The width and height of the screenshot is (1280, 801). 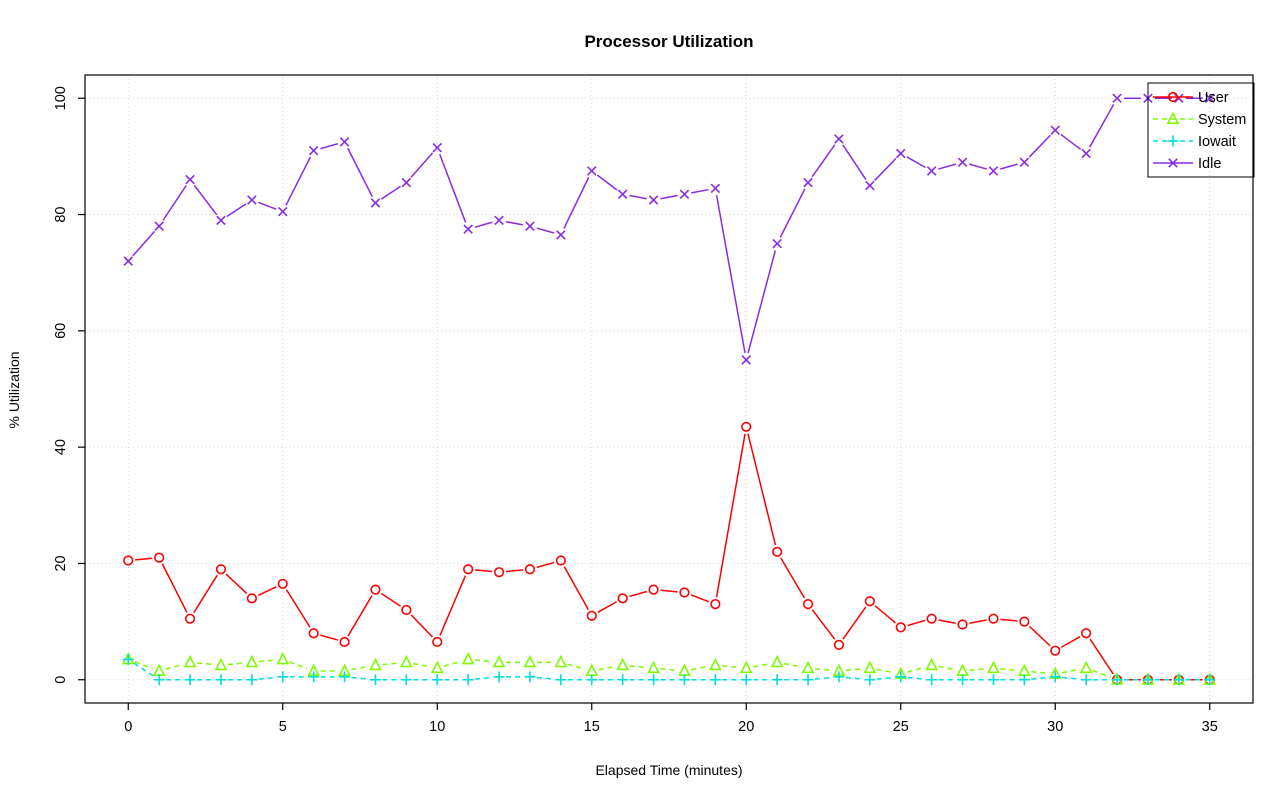 What do you see at coordinates (1222, 120) in the screenshot?
I see `legend-label: System` at bounding box center [1222, 120].